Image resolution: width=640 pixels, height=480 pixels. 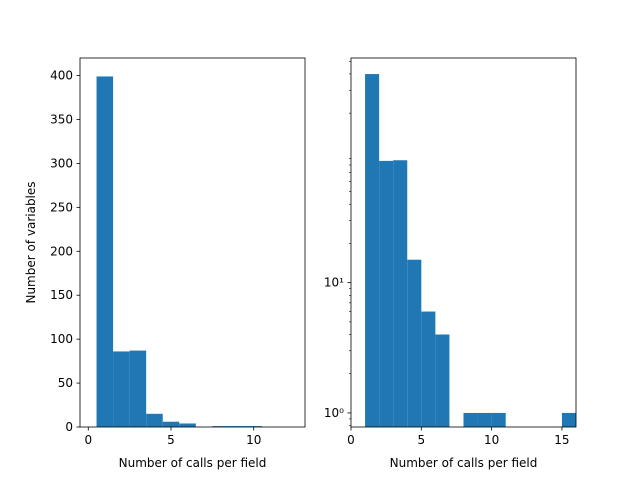 I want to click on y-tick-label: 100, so click(x=61, y=339).